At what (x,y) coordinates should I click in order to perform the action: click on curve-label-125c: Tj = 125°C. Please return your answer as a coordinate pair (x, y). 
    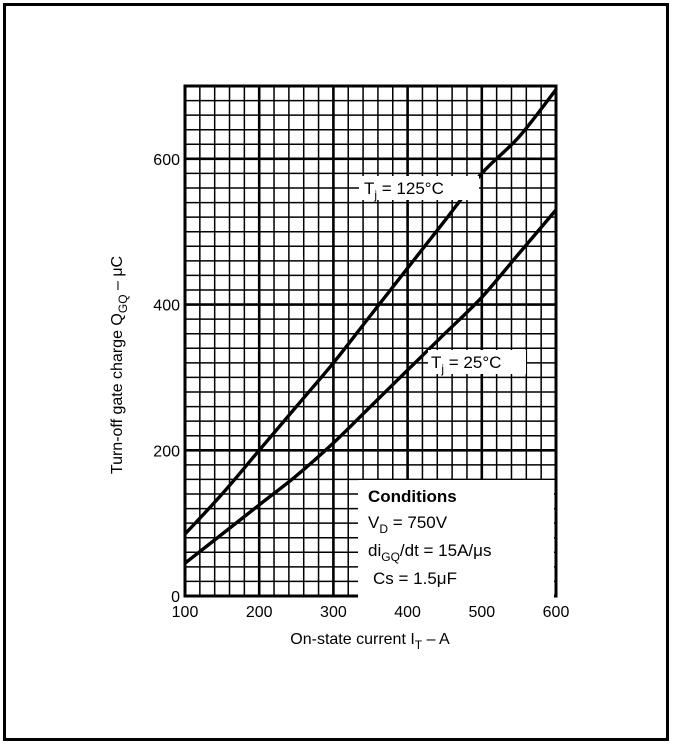
    Looking at the image, I should click on (419, 189).